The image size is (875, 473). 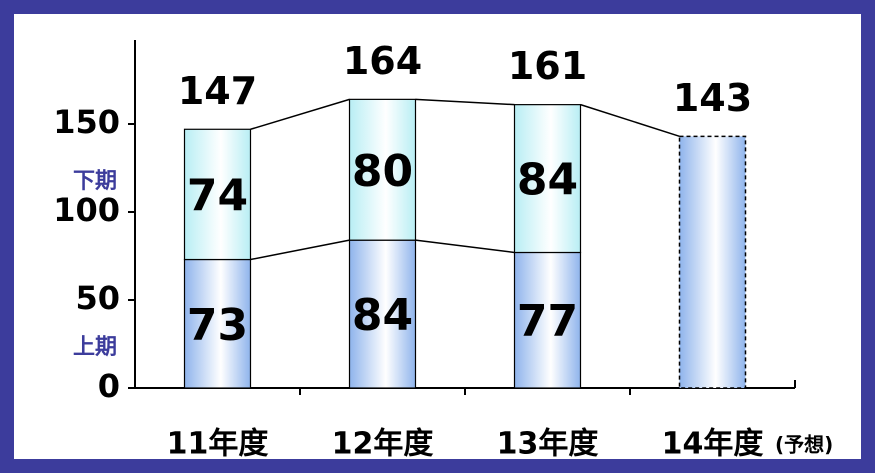 What do you see at coordinates (712, 98) in the screenshot?
I see `total-label: 143` at bounding box center [712, 98].